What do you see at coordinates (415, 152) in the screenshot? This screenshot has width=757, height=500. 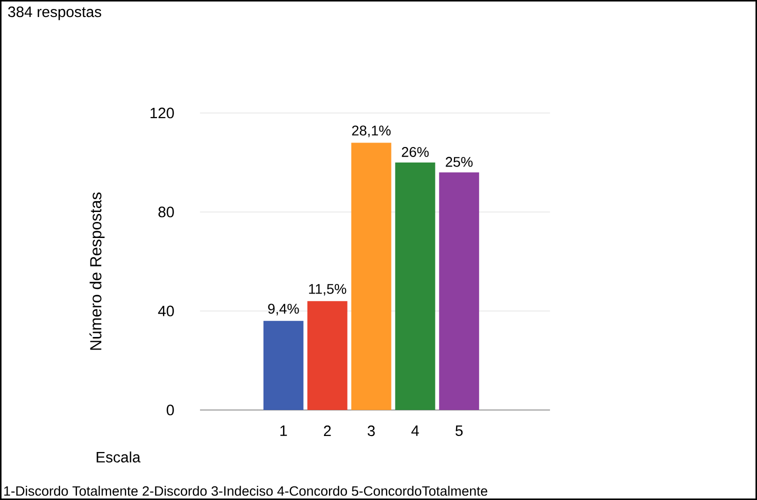 I see `annotation: 26%` at bounding box center [415, 152].